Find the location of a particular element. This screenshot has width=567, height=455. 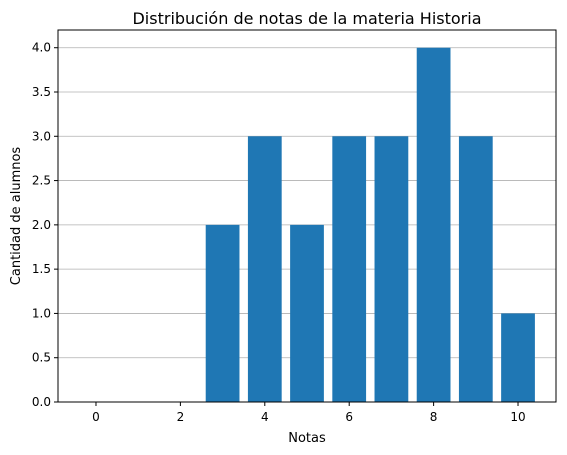

y-tick-label: 3.5 is located at coordinates (41, 92).